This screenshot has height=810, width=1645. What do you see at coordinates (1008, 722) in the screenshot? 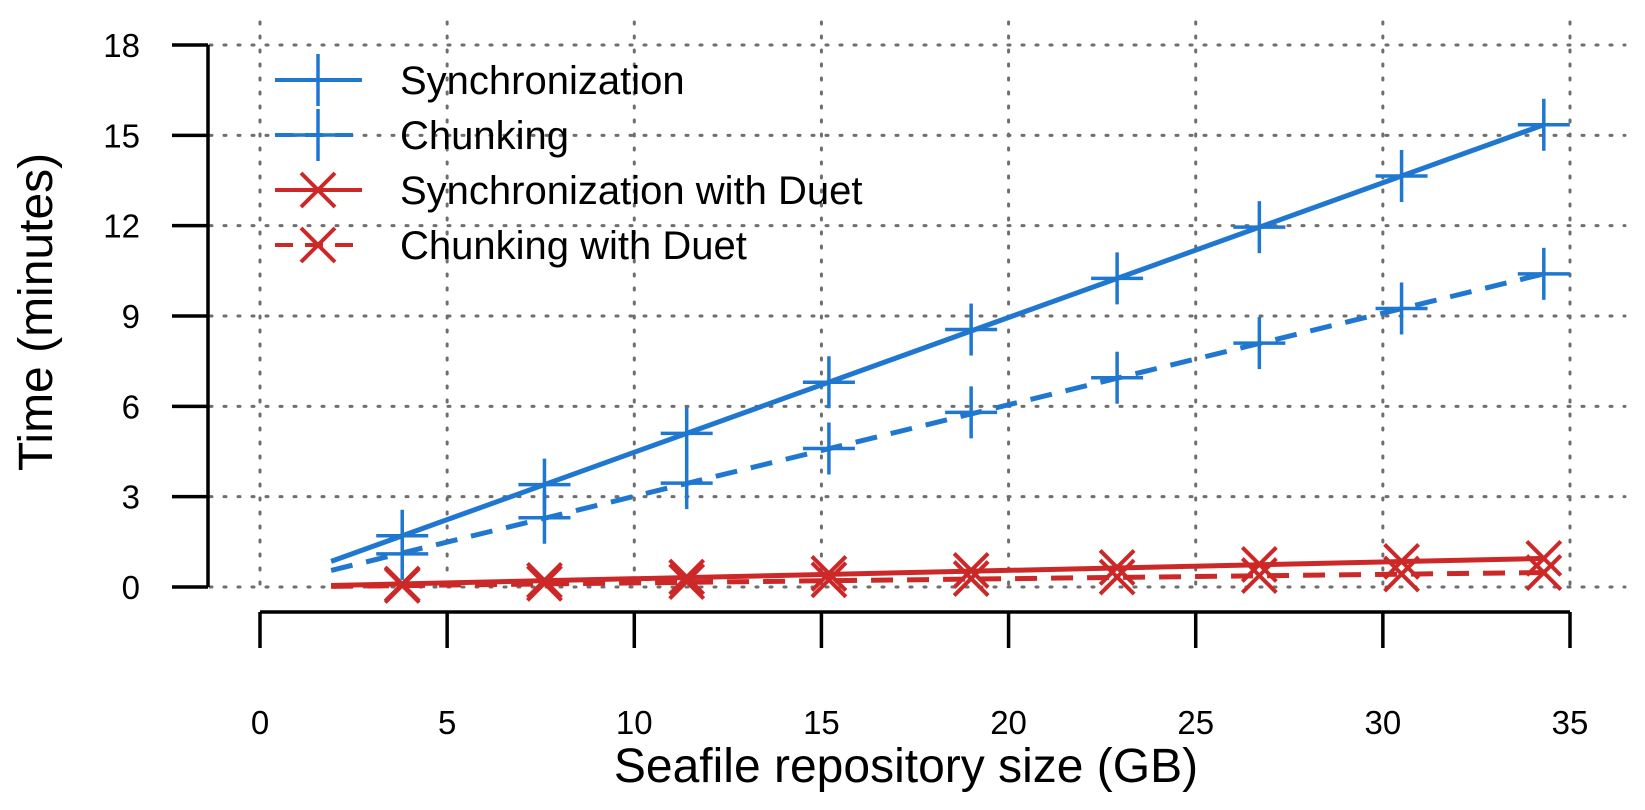
I see `x-tick-label: 20` at bounding box center [1008, 722].